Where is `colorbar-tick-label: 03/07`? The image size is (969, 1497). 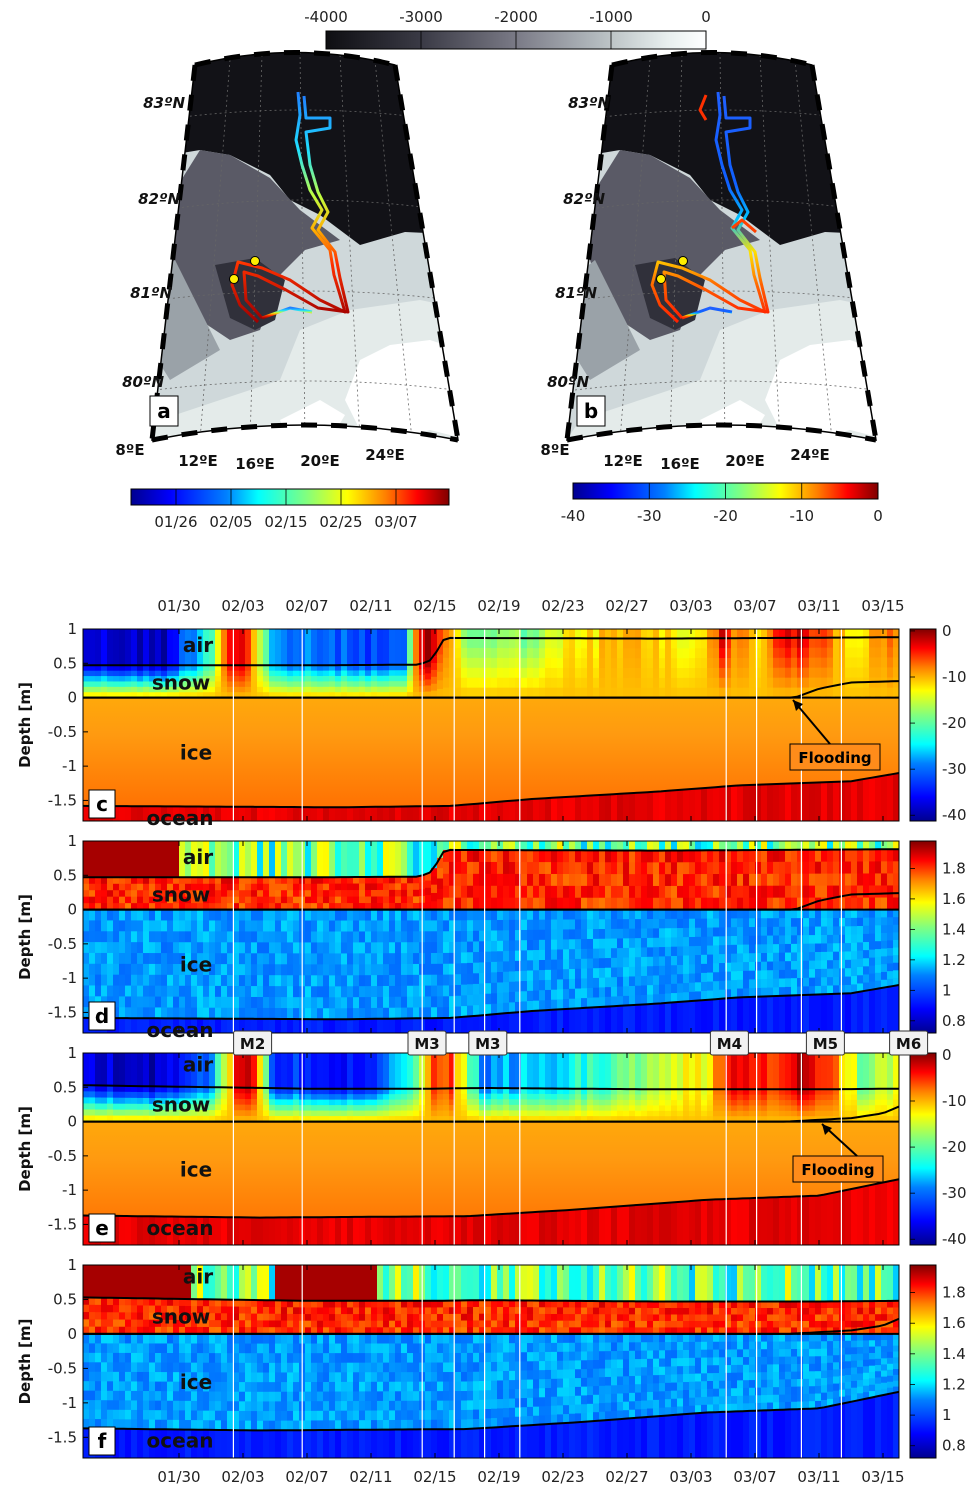
colorbar-tick-label: 03/07 is located at coordinates (395, 522).